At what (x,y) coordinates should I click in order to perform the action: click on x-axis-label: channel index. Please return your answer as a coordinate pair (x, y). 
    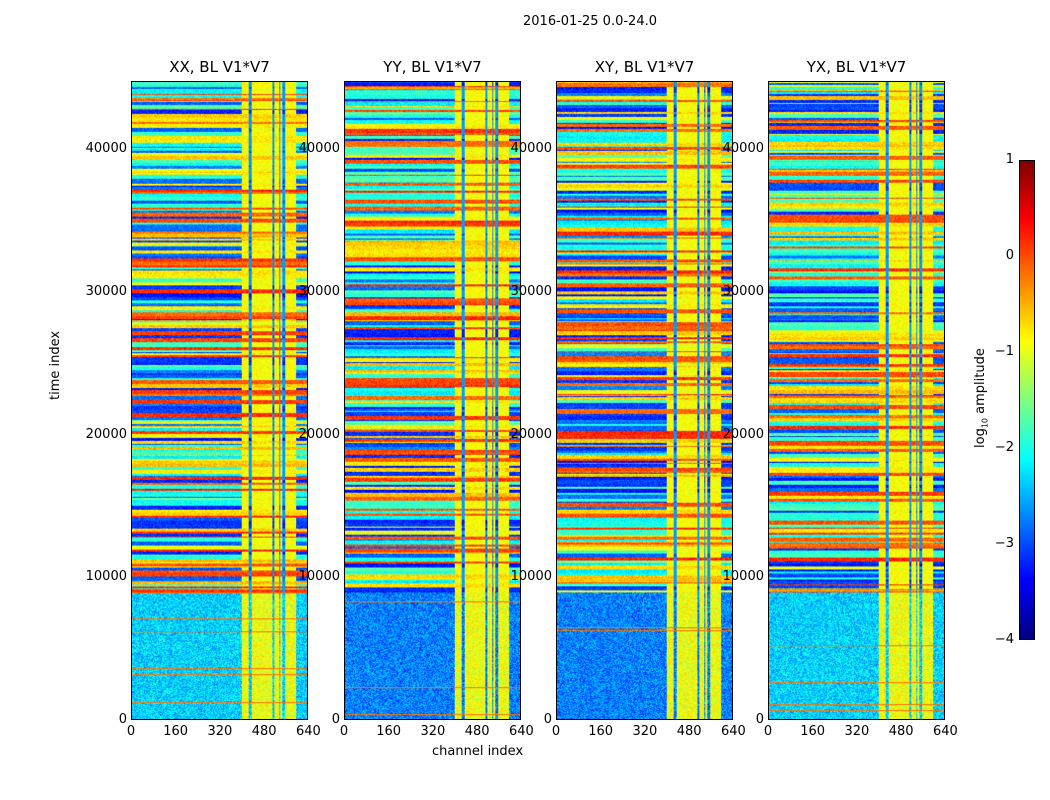
    Looking at the image, I should click on (478, 751).